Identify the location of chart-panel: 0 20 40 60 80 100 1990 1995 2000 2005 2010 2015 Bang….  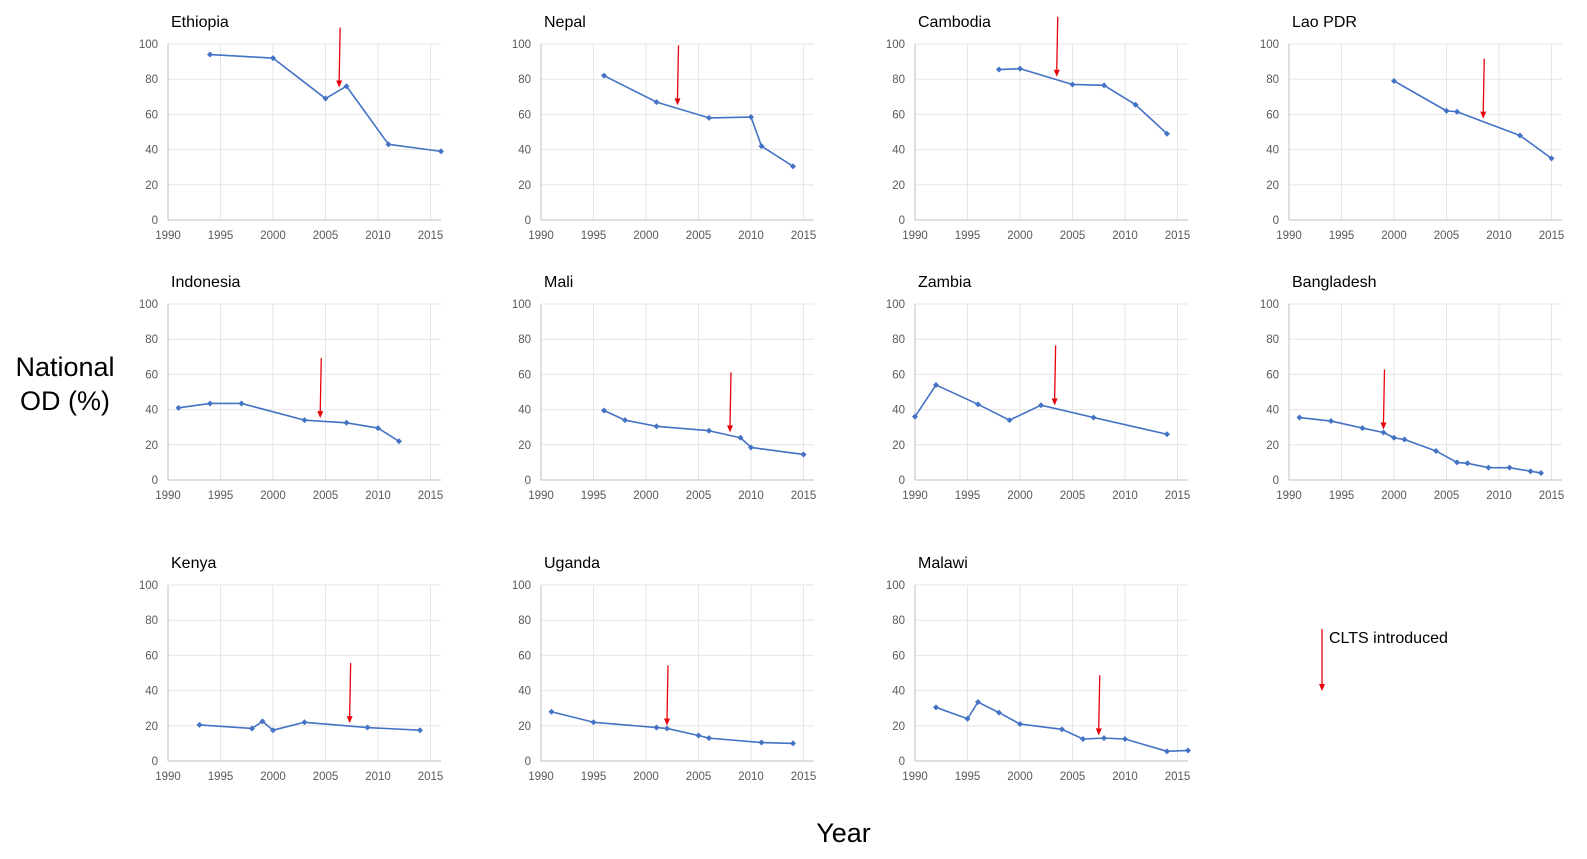
(1412, 388).